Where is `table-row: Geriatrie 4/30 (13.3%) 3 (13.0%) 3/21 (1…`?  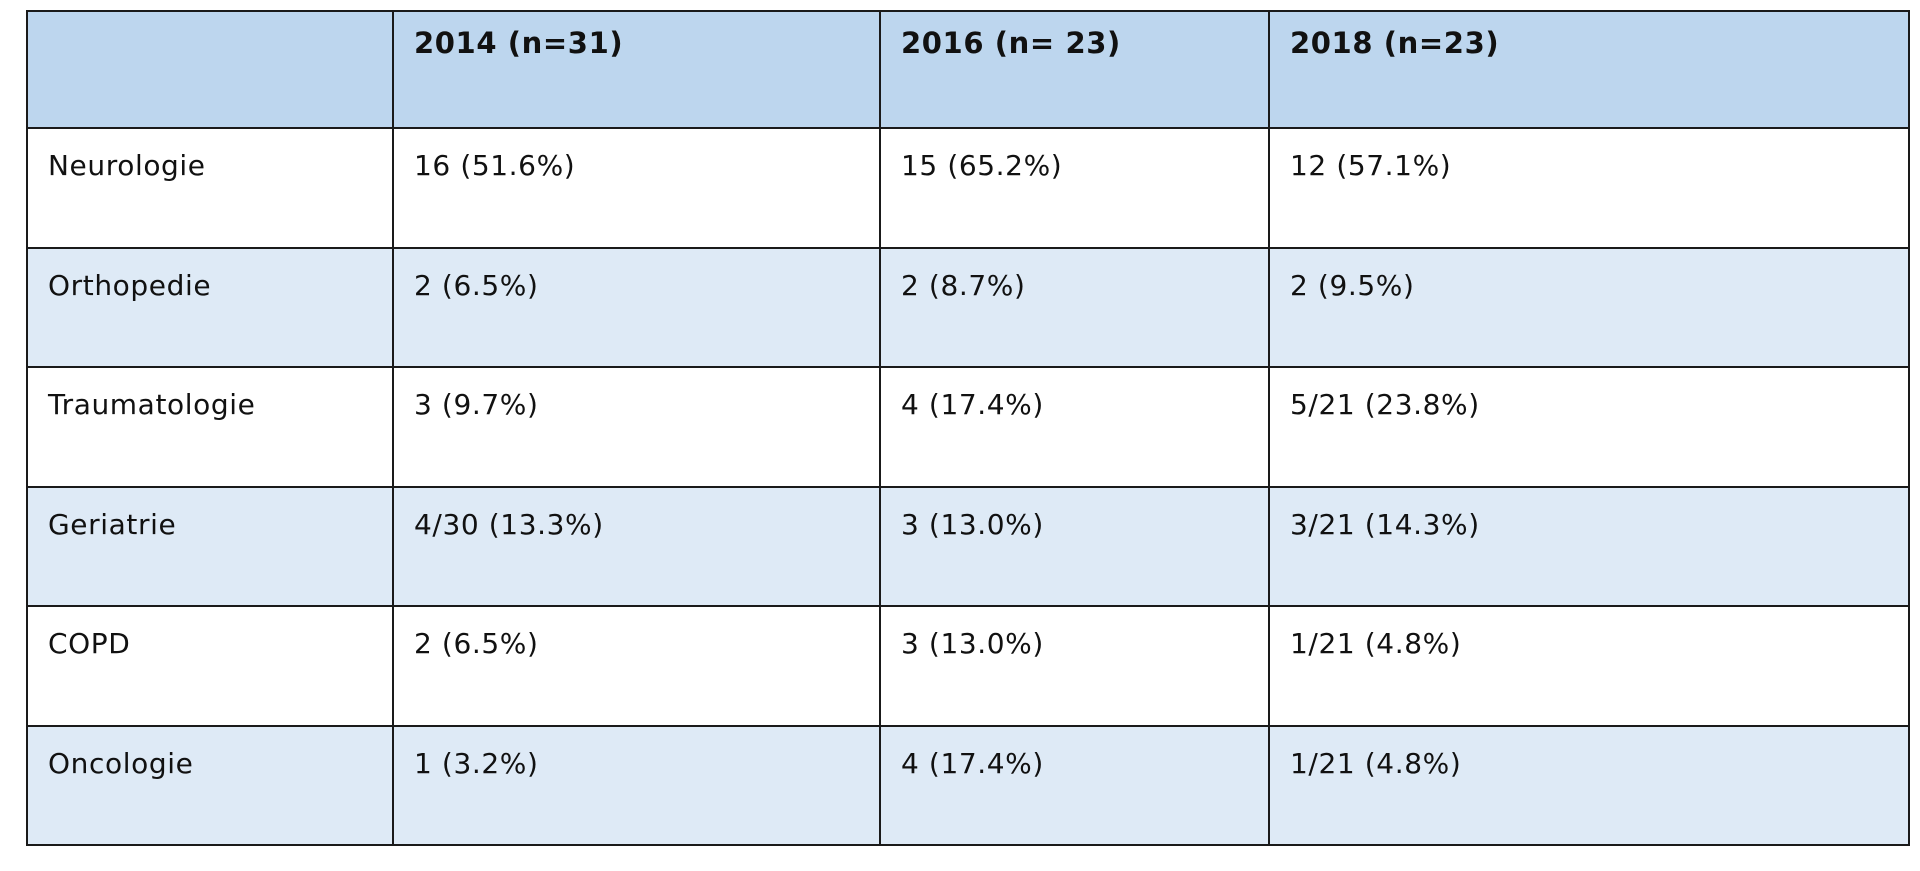 table-row: Geriatrie 4/30 (13.3%) 3 (13.0%) 3/21 (1… is located at coordinates (968, 546).